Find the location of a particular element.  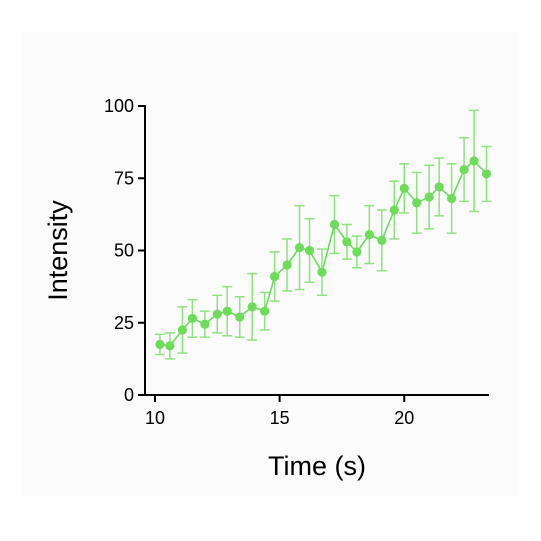

y-tick-label: 50 is located at coordinates (124, 251).